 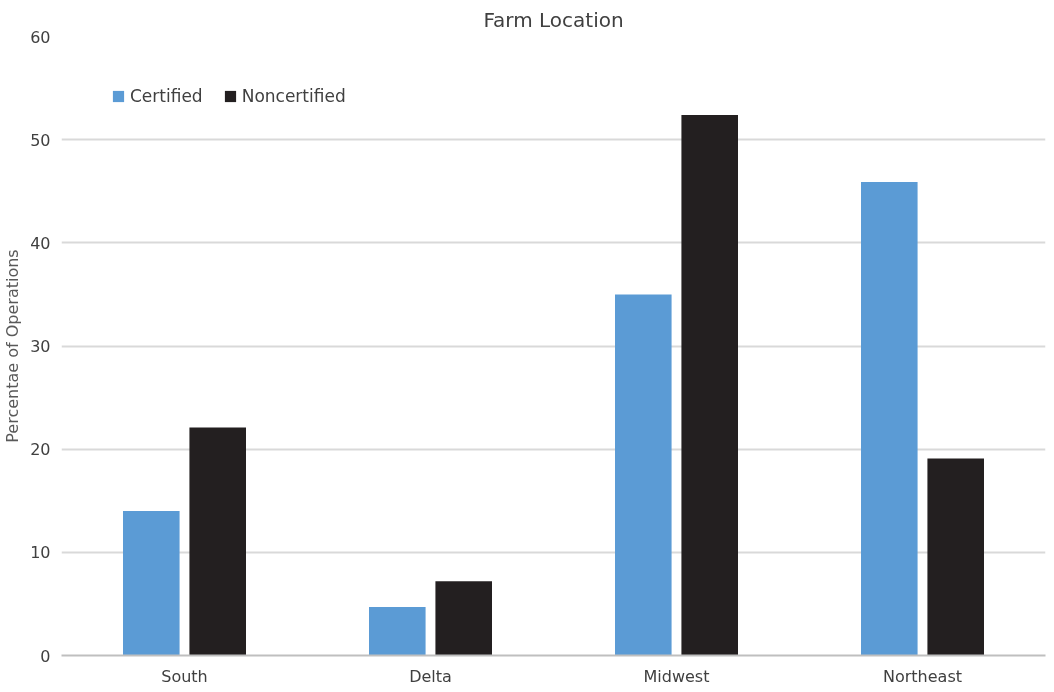 What do you see at coordinates (293, 96) in the screenshot?
I see `legend-label: Noncertified` at bounding box center [293, 96].